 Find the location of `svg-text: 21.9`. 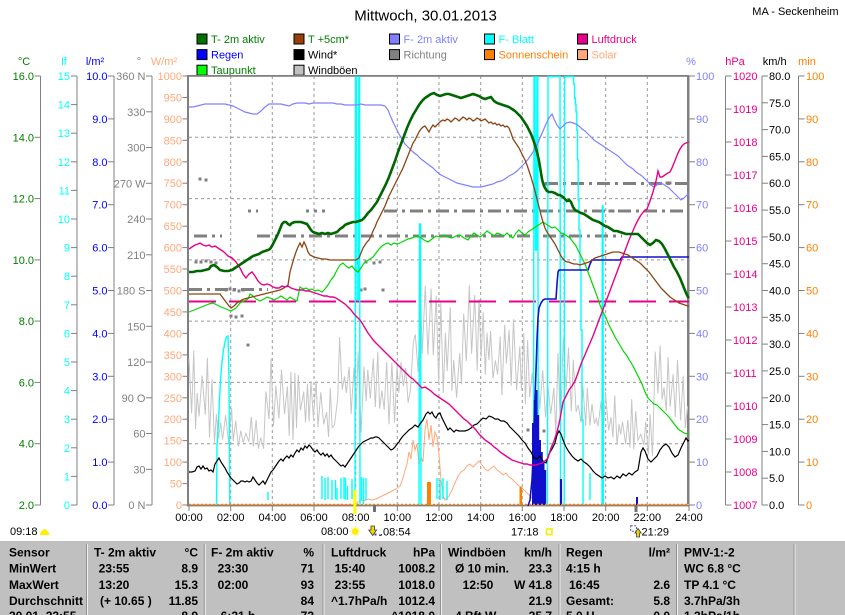

svg-text: 21.9 is located at coordinates (541, 601).